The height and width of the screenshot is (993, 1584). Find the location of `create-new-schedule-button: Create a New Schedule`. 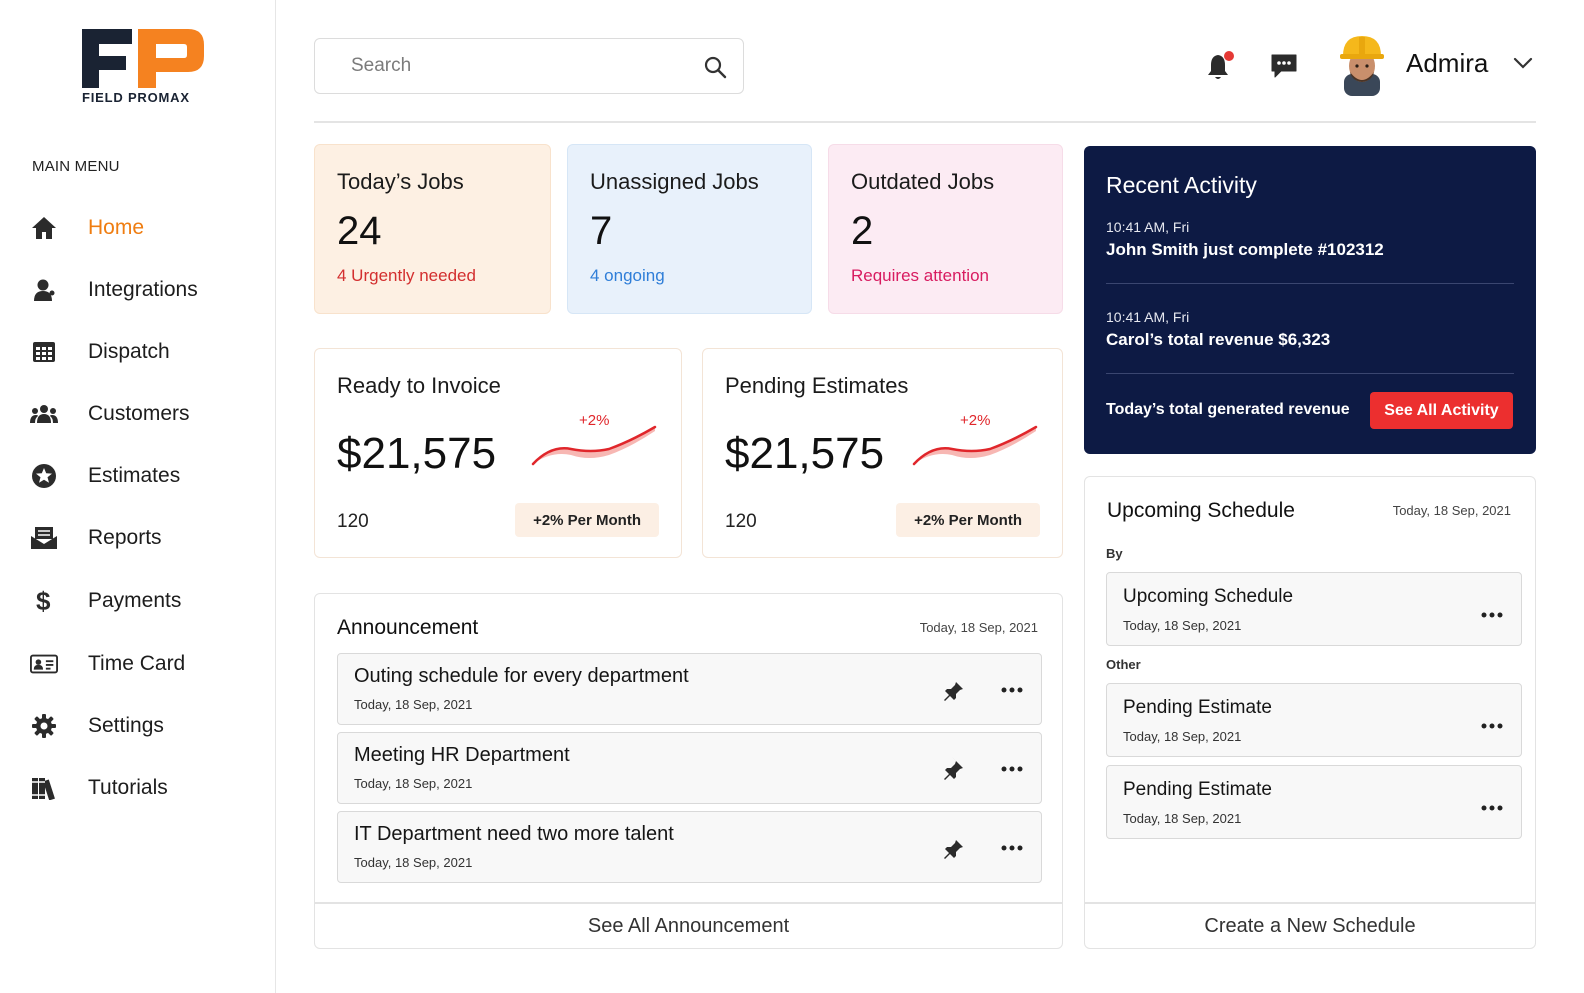

create-new-schedule-button: Create a New Schedule is located at coordinates (1310, 925).